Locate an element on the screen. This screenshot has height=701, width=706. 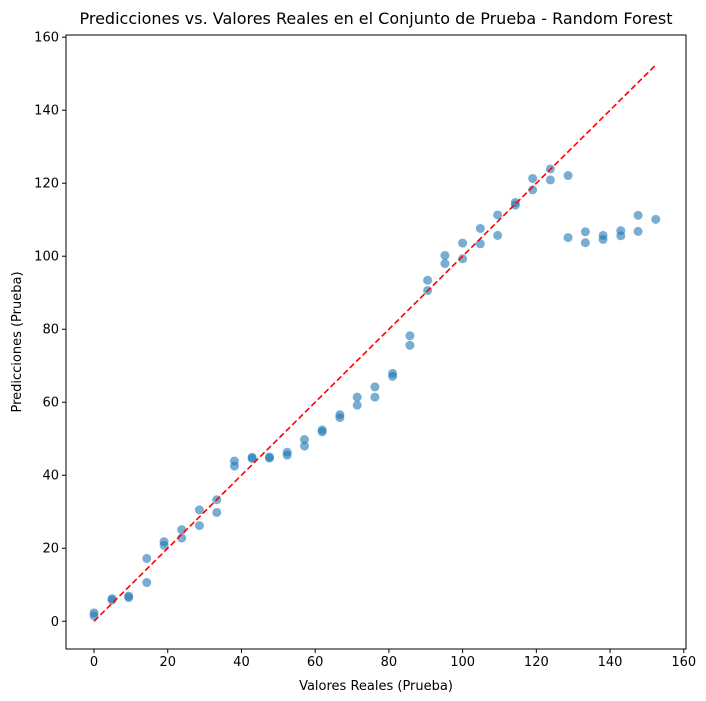
x-tick-label: 20 is located at coordinates (167, 662).